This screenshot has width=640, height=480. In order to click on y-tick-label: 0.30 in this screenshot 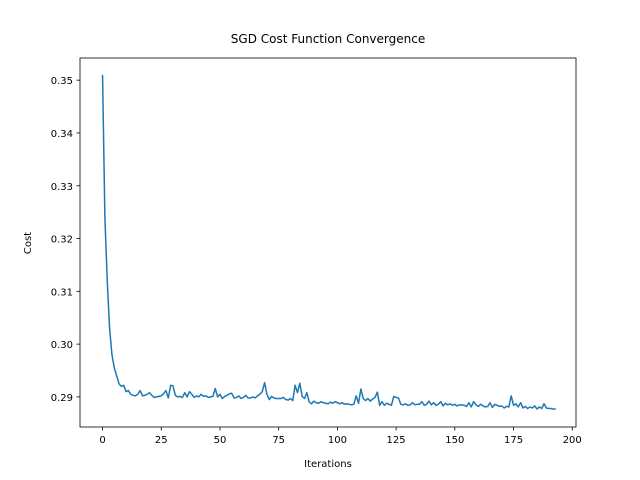, I will do `click(62, 345)`.